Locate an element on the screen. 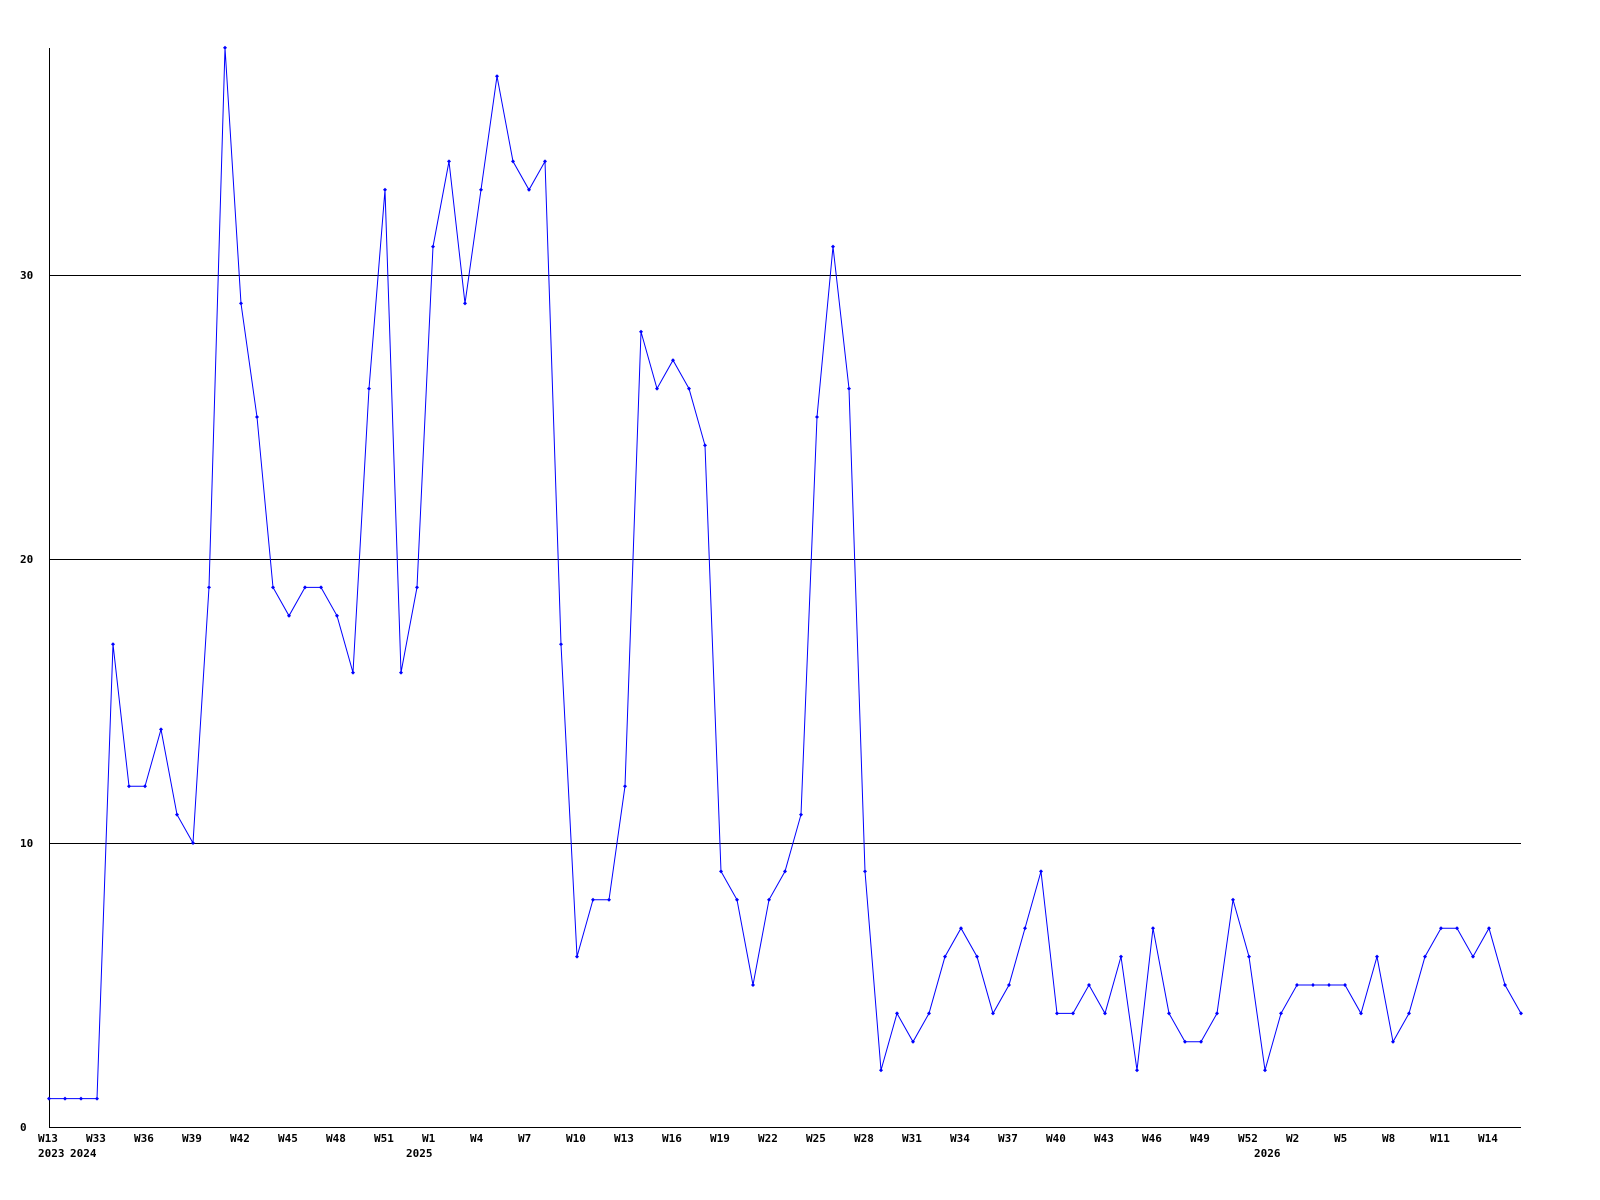 This screenshot has height=1200, width=1600. x-tick-label: W10 is located at coordinates (576, 1138).